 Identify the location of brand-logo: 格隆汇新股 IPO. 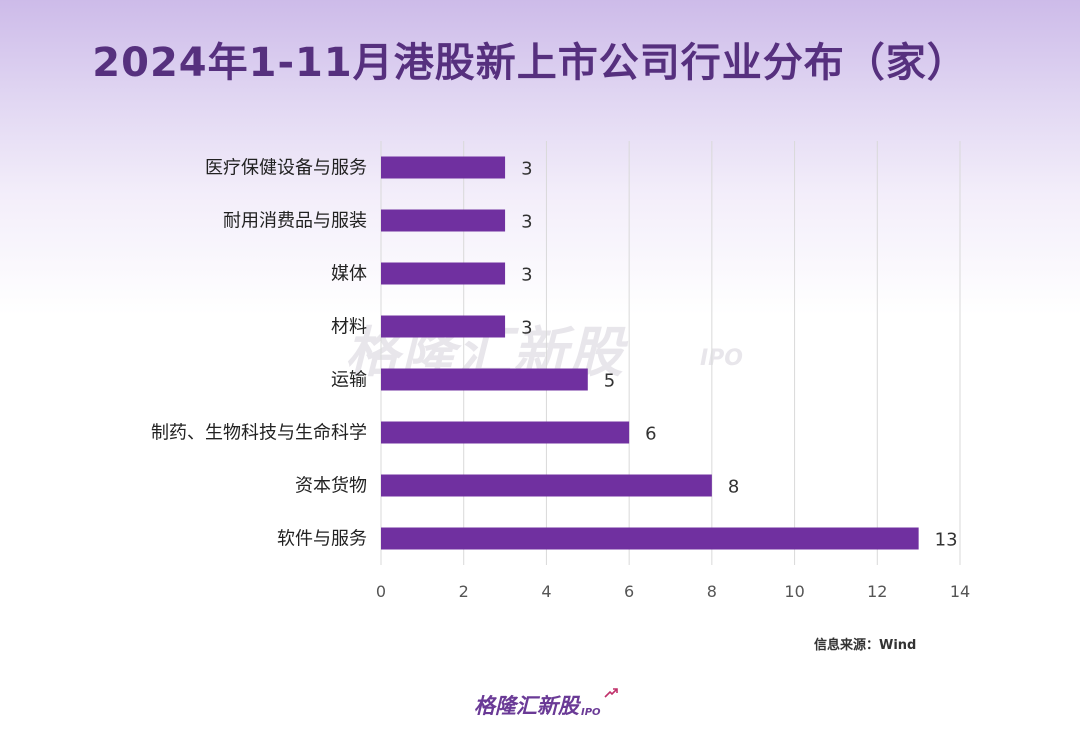
(537, 705).